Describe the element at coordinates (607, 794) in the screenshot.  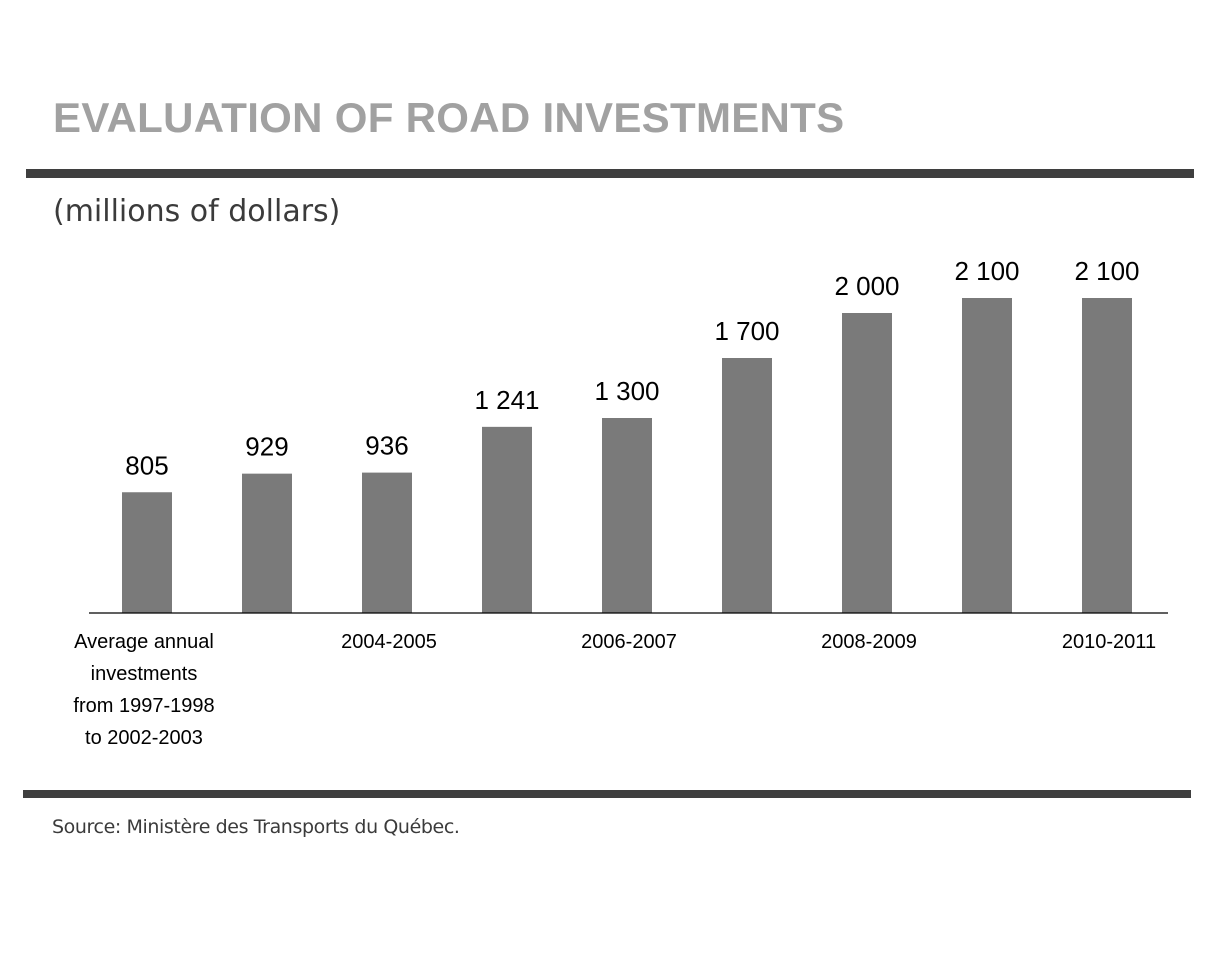
I see `bottom-rule` at that location.